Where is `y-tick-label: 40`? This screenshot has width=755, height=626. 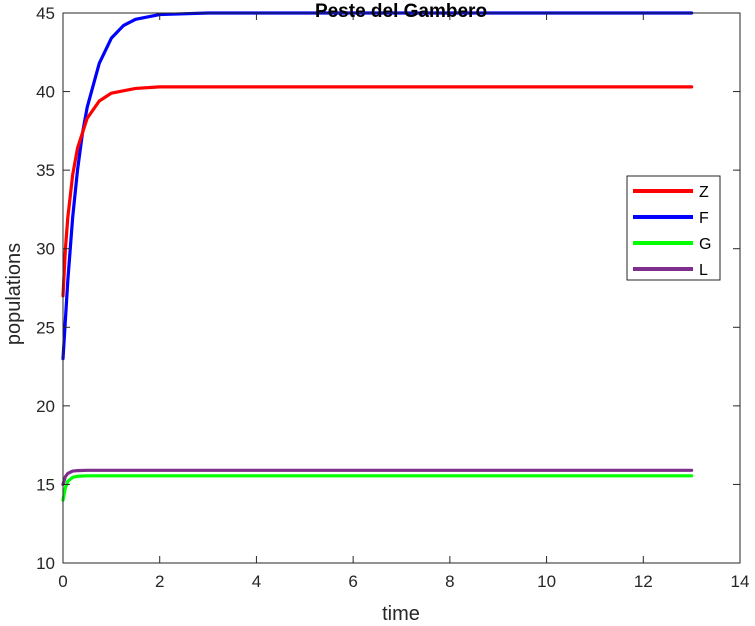 y-tick-label: 40 is located at coordinates (45, 92).